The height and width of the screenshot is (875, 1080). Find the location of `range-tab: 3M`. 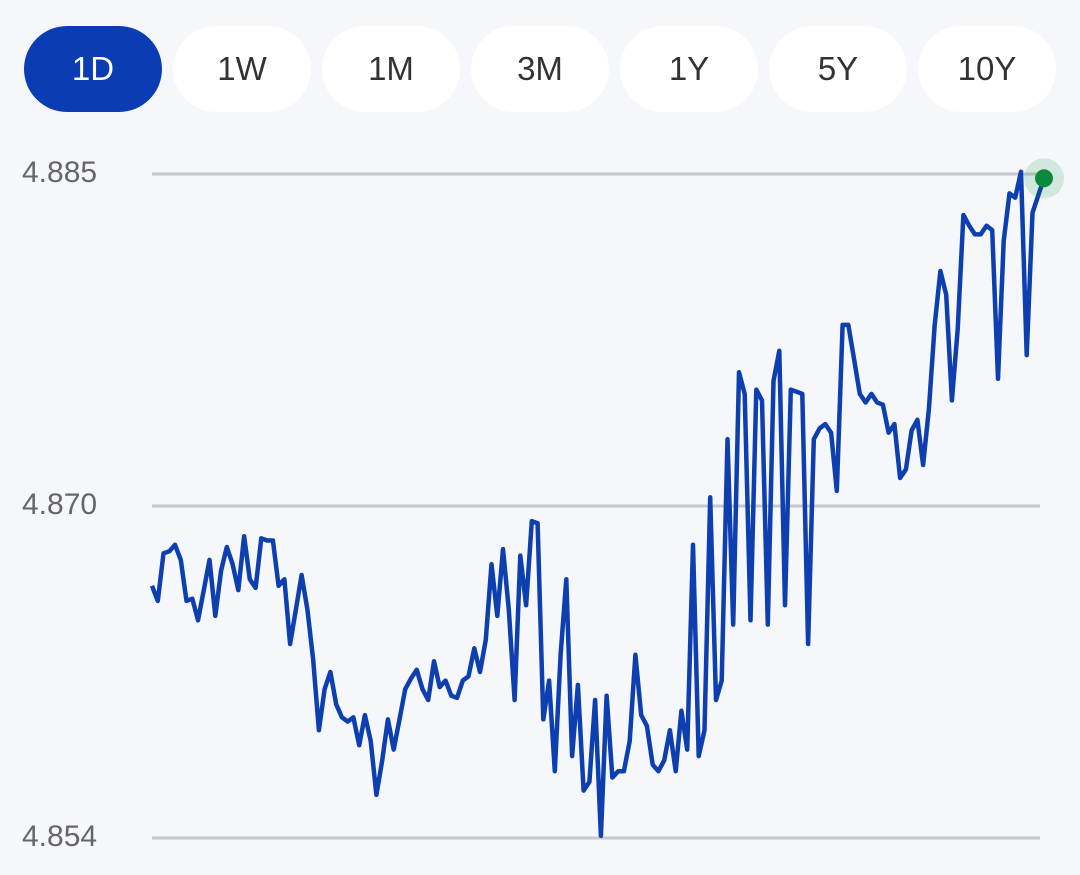

range-tab: 3M is located at coordinates (540, 69).